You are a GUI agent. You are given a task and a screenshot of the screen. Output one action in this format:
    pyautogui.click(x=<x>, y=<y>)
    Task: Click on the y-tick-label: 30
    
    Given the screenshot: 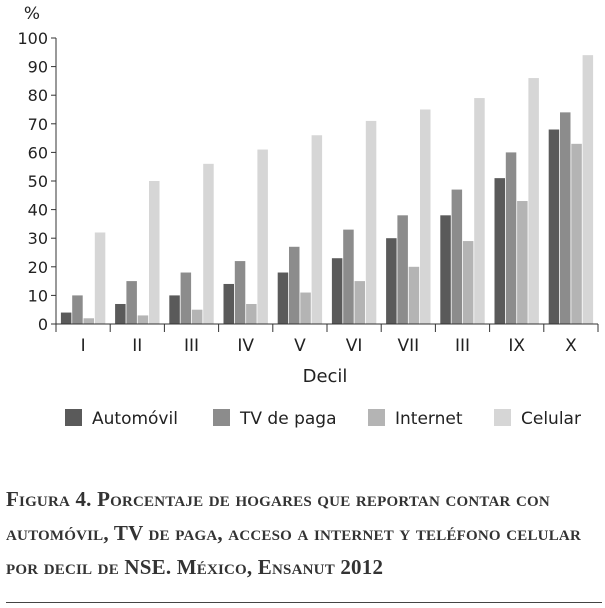 What is the action you would take?
    pyautogui.click(x=38, y=238)
    